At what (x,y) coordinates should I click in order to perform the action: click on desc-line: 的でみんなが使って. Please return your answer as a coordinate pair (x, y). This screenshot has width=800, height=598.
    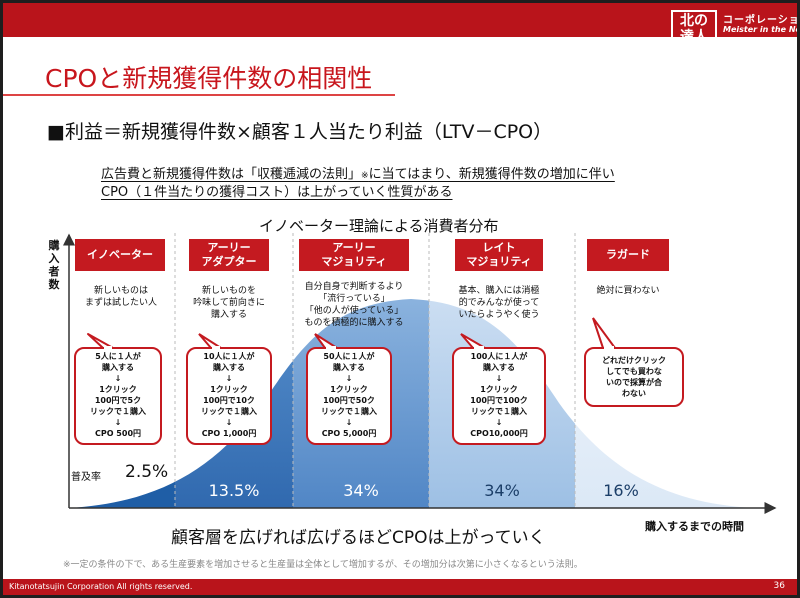
    Looking at the image, I should click on (499, 303).